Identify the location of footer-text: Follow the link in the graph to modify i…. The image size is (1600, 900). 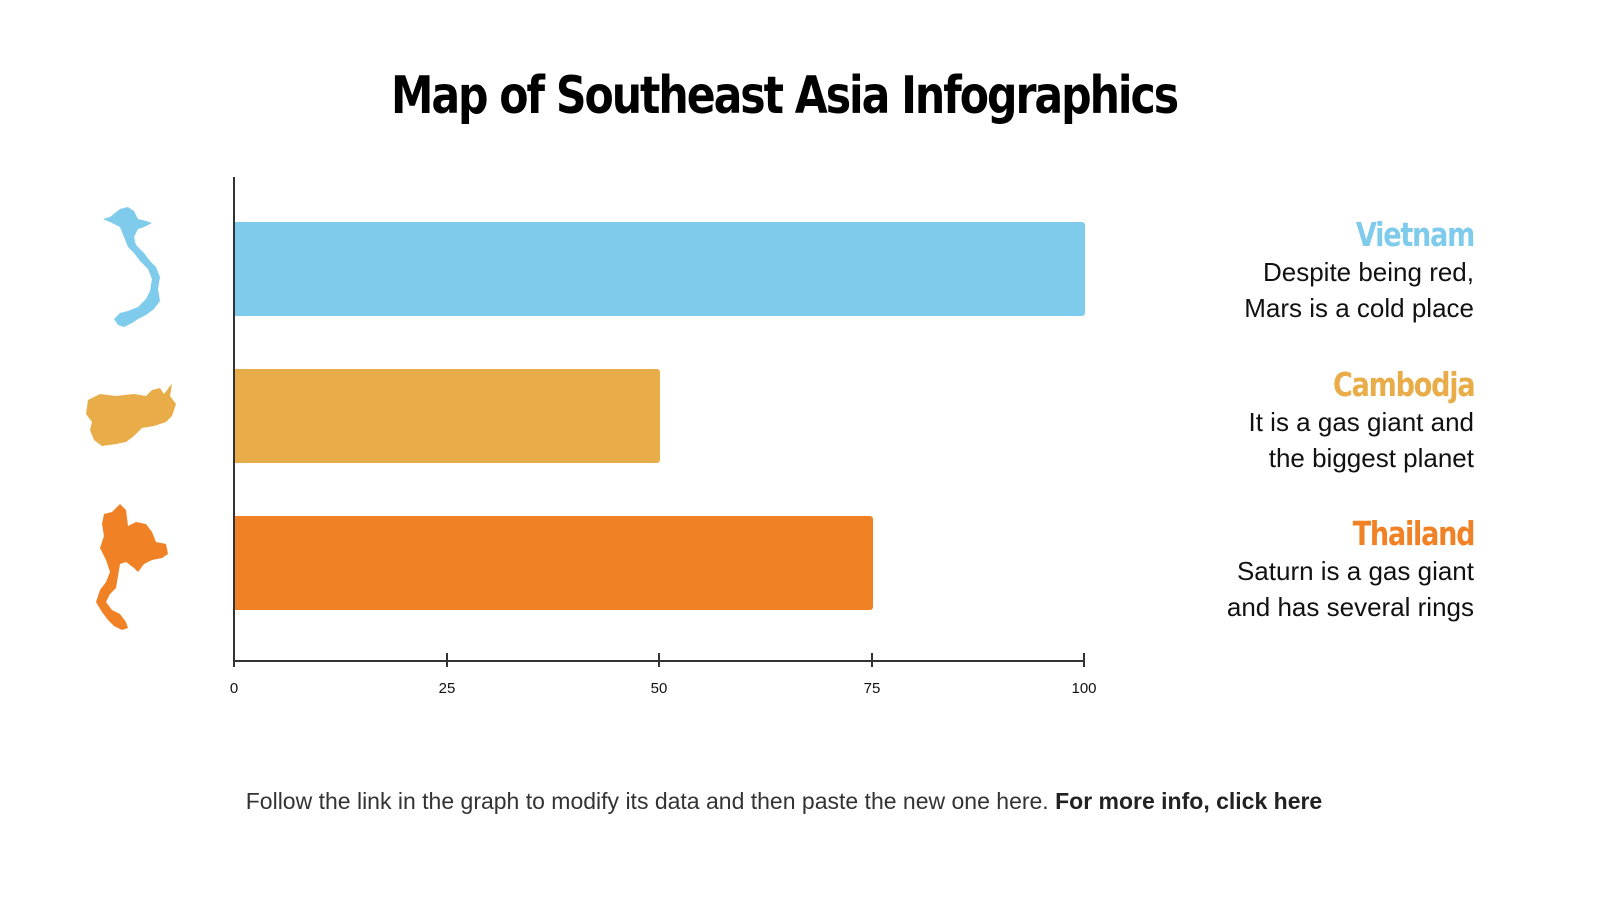
(647, 801).